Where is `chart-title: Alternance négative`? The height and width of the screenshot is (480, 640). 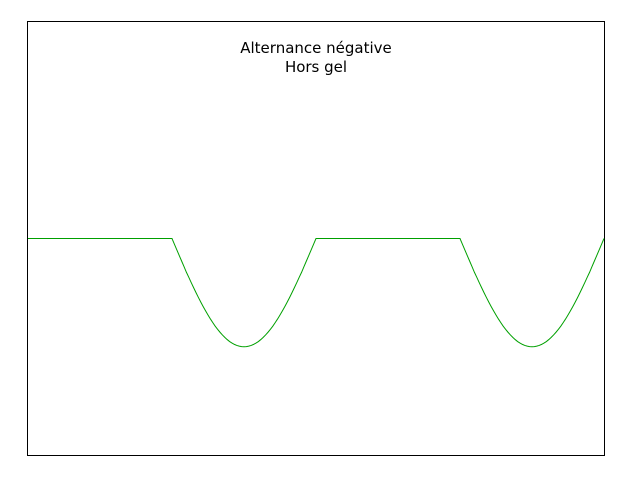
chart-title: Alternance négative is located at coordinates (316, 48).